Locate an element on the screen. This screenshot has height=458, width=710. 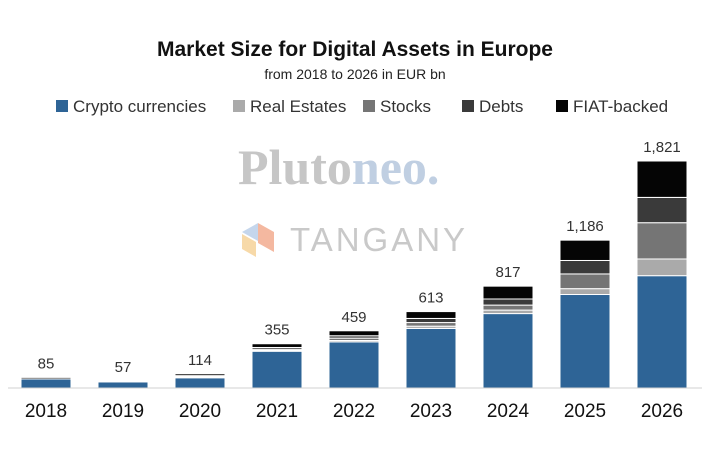
plutoneo-watermark: Plutoneo. is located at coordinates (338, 167).